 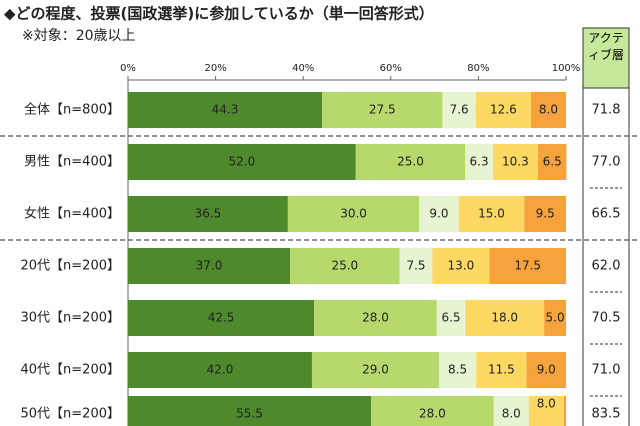 What do you see at coordinates (606, 266) in the screenshot?
I see `active-value: 62.0` at bounding box center [606, 266].